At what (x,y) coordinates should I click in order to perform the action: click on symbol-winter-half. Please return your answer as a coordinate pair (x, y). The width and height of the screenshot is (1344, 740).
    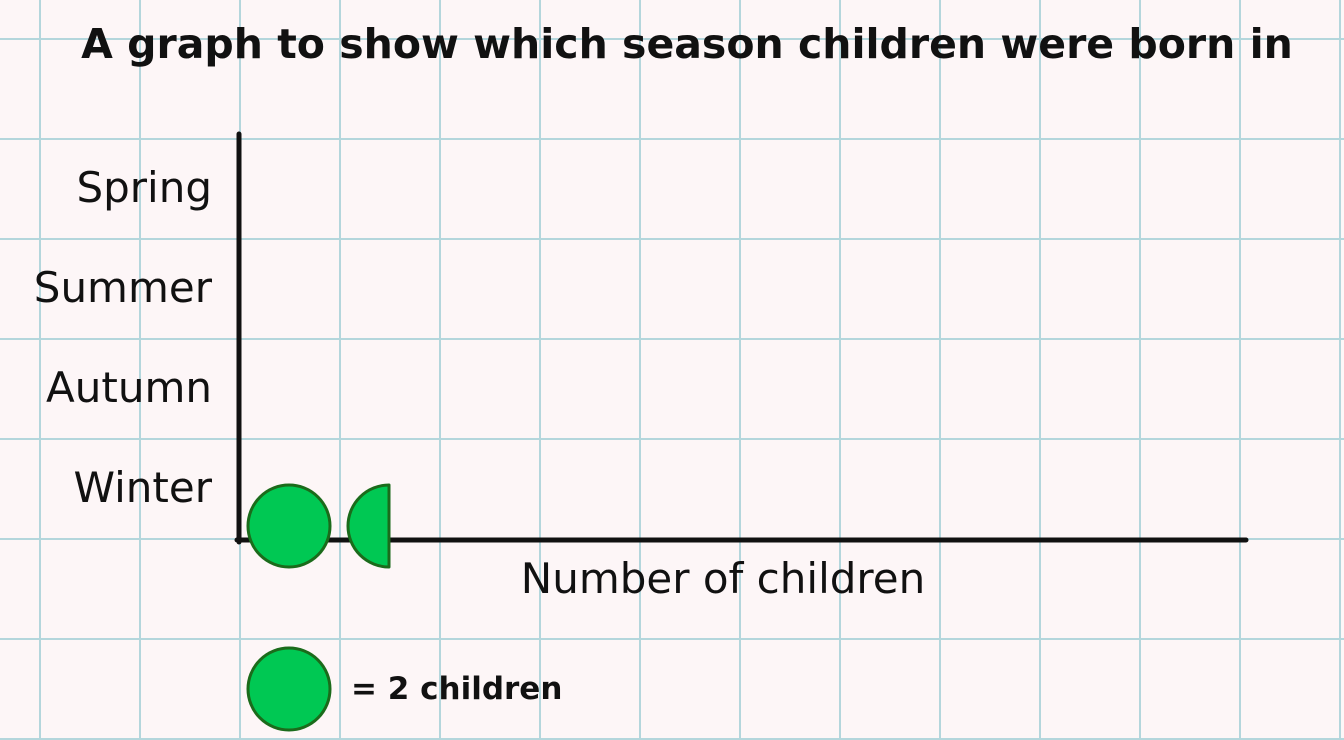
    Looking at the image, I should click on (368, 526).